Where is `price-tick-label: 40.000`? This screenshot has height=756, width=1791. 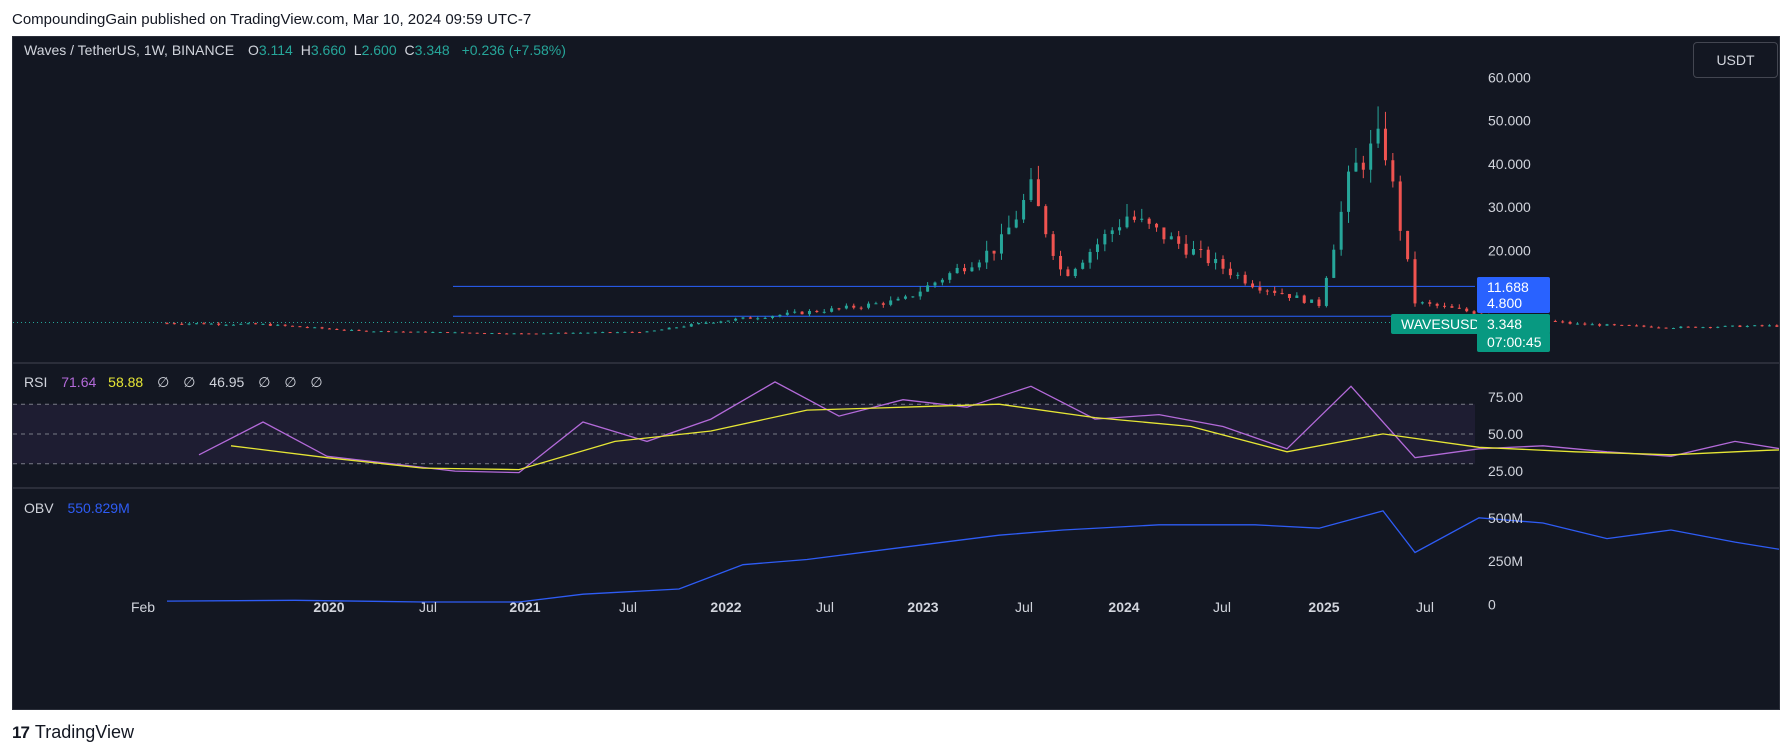
price-tick-label: 40.000 is located at coordinates (1509, 164).